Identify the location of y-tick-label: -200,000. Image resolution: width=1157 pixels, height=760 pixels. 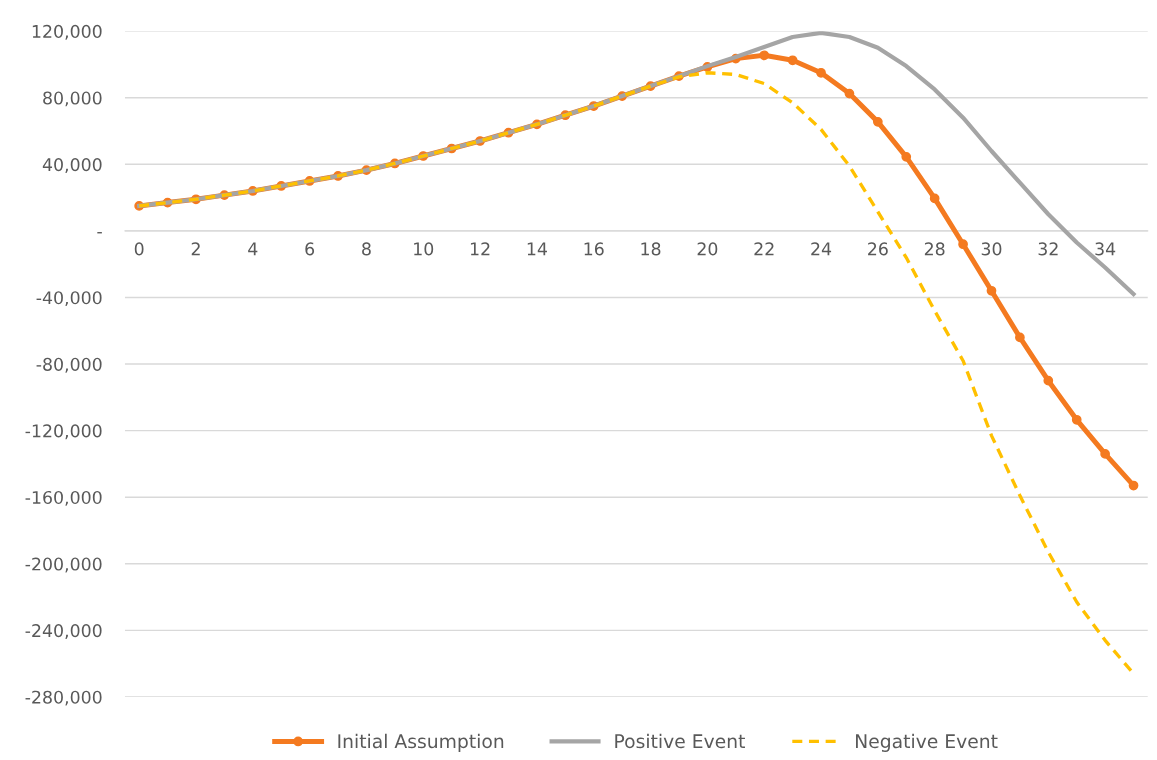
(63, 565).